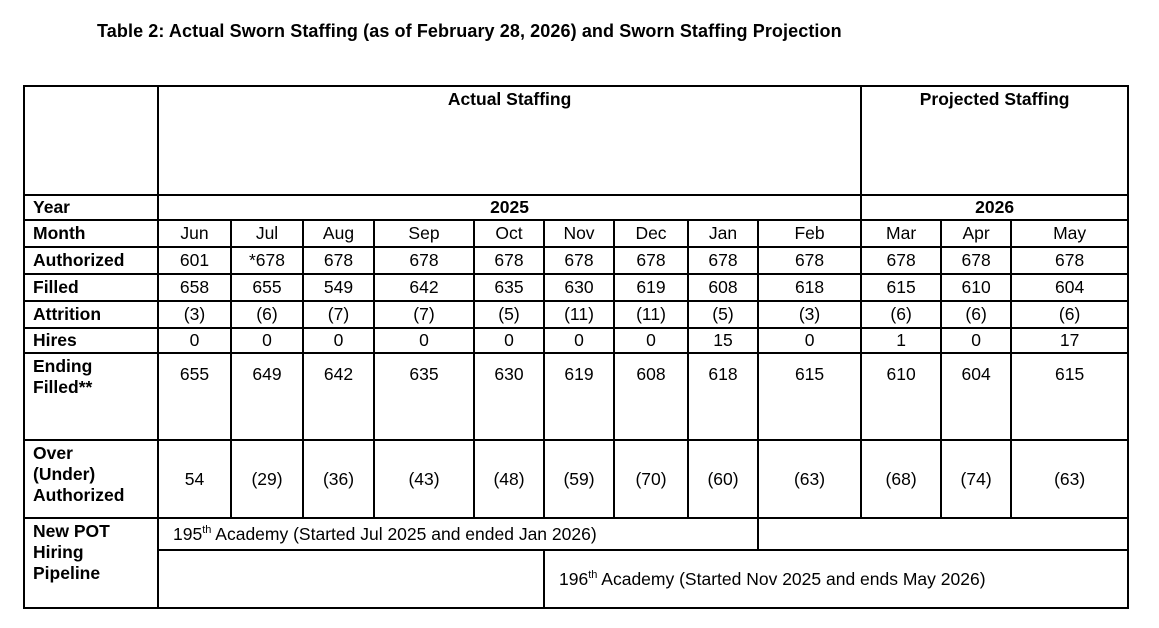 This screenshot has width=1159, height=628. Describe the element at coordinates (976, 479) in the screenshot. I see `data-cell: (74)` at that location.